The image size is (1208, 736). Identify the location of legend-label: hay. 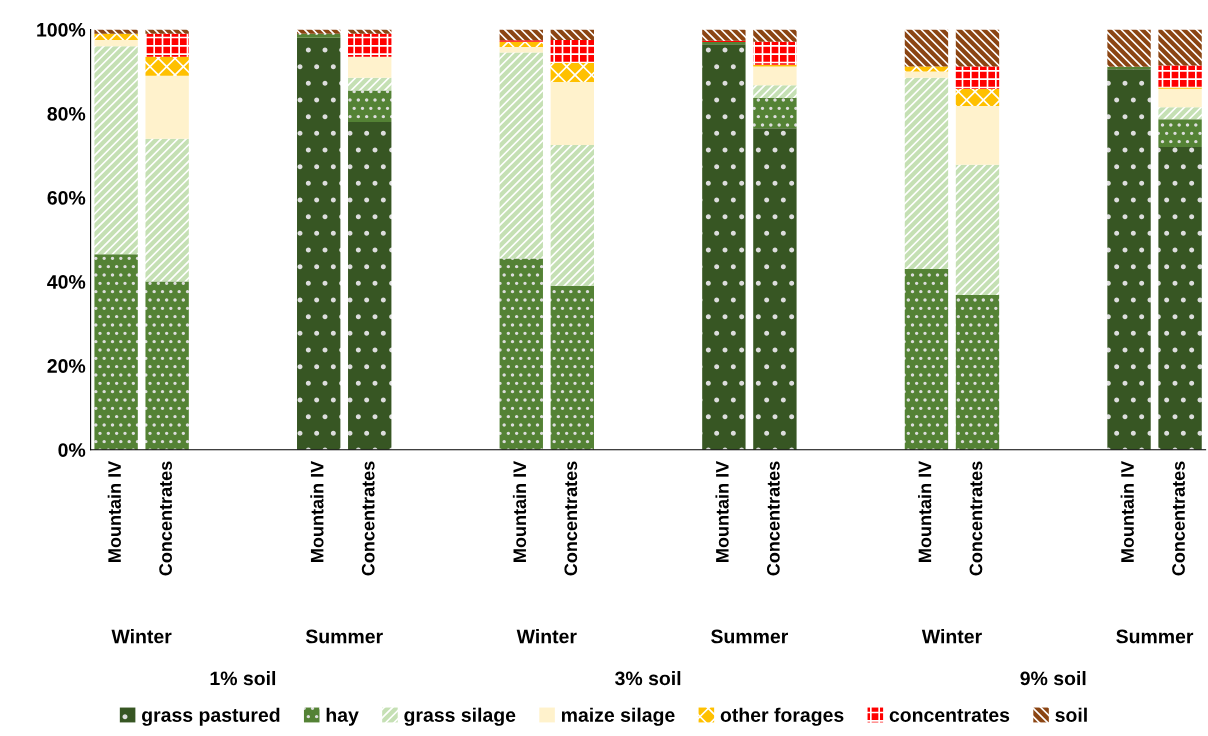
(342, 716).